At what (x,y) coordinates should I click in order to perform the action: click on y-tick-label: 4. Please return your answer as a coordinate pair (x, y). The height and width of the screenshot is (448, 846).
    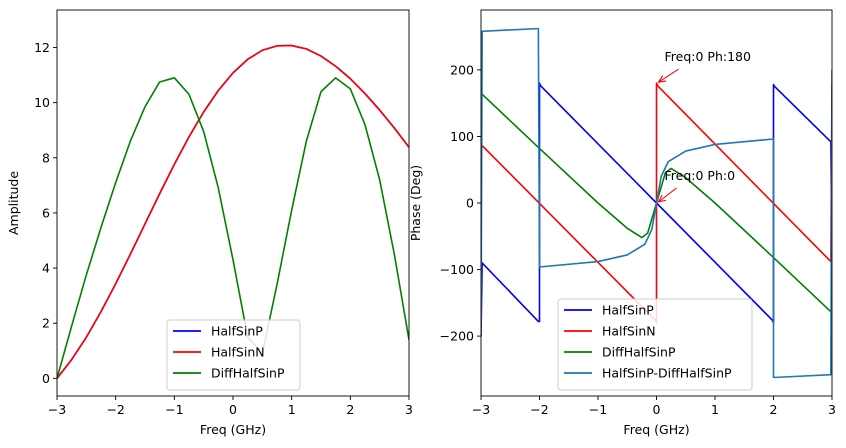
    Looking at the image, I should click on (46, 268).